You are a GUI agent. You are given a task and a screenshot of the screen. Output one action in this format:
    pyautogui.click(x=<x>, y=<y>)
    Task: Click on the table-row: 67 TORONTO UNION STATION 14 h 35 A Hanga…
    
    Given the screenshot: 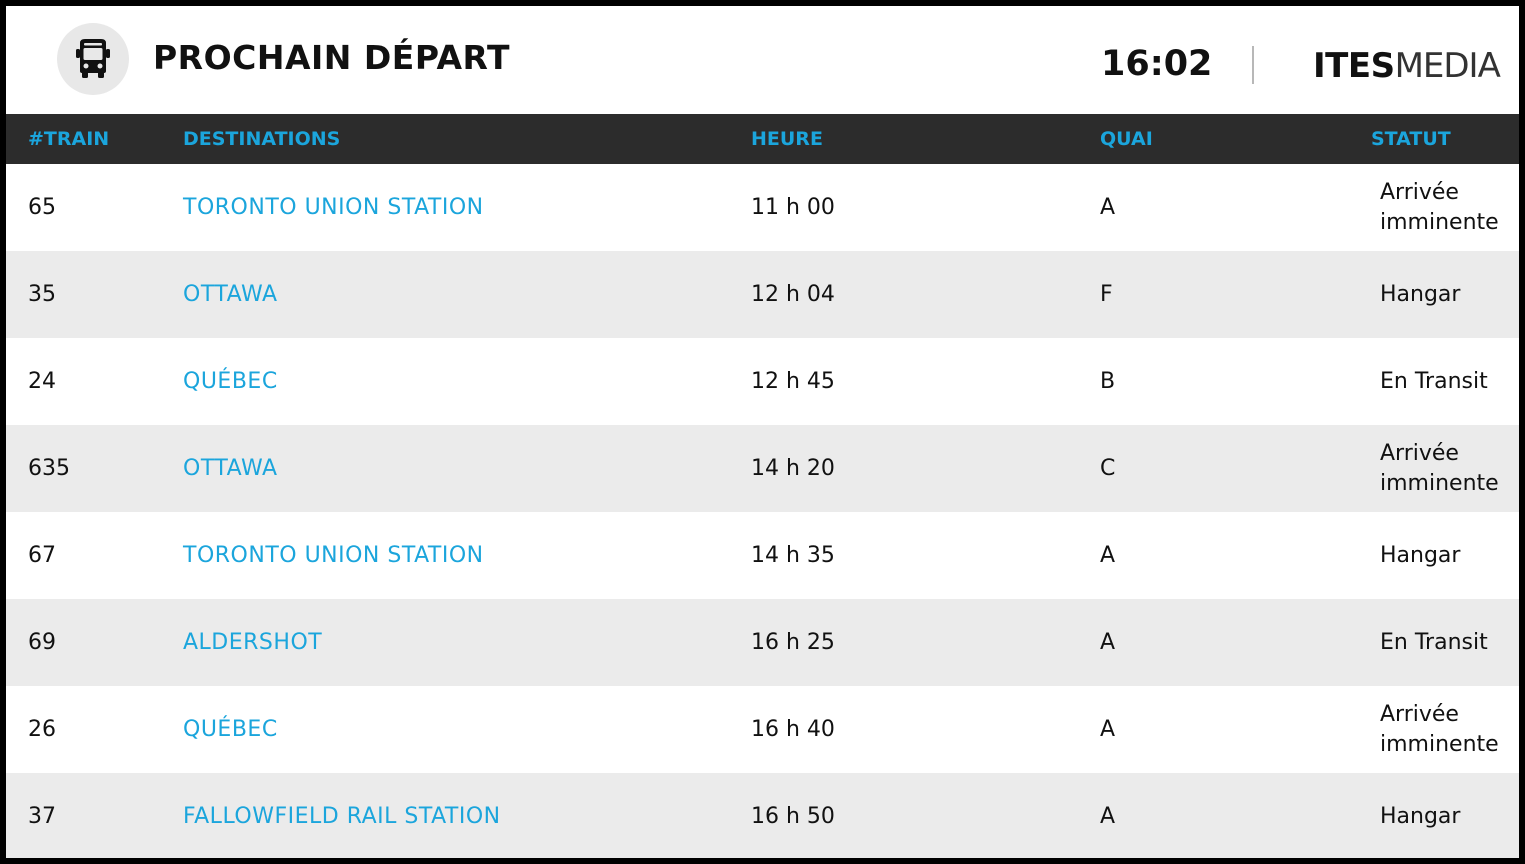 What is the action you would take?
    pyautogui.click(x=762, y=555)
    